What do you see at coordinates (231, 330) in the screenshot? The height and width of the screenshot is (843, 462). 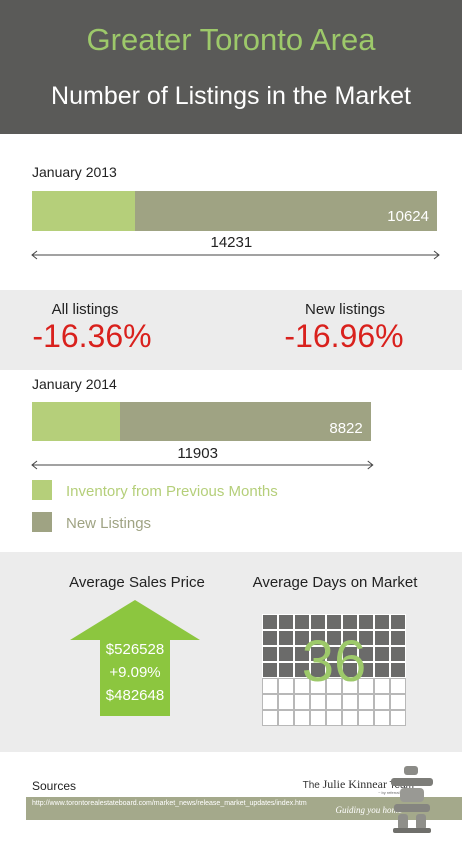 I see `change-panel` at bounding box center [231, 330].